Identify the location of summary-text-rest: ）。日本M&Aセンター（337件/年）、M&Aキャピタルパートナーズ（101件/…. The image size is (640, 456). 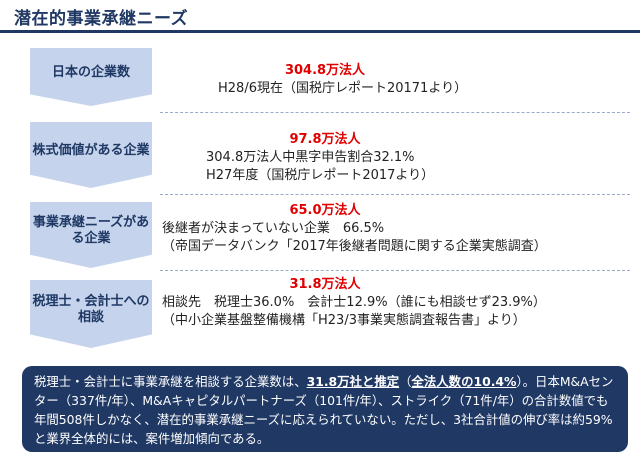
(324, 410).